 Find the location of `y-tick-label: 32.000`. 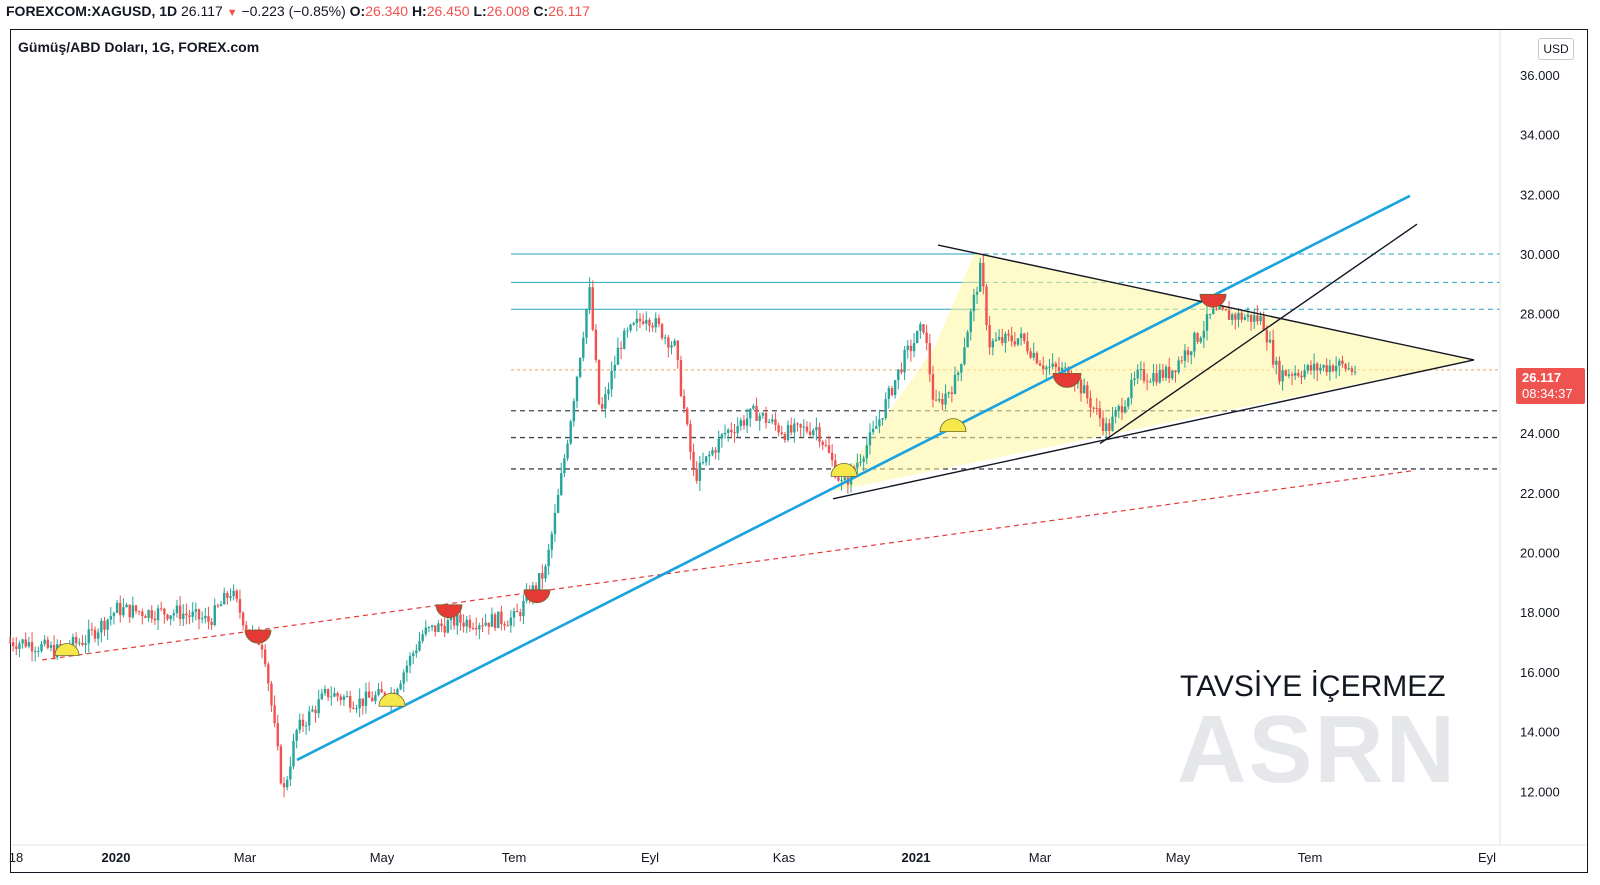

y-tick-label: 32.000 is located at coordinates (1540, 194).